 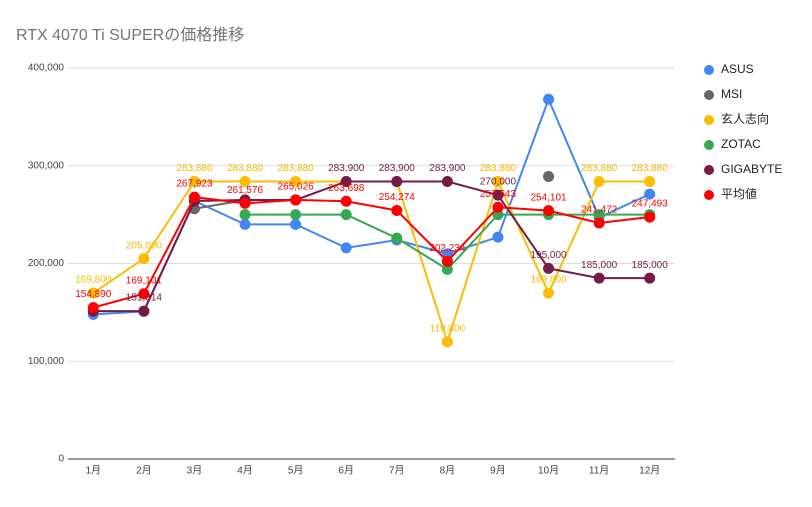 I want to click on data-label: 257,543, so click(x=498, y=194).